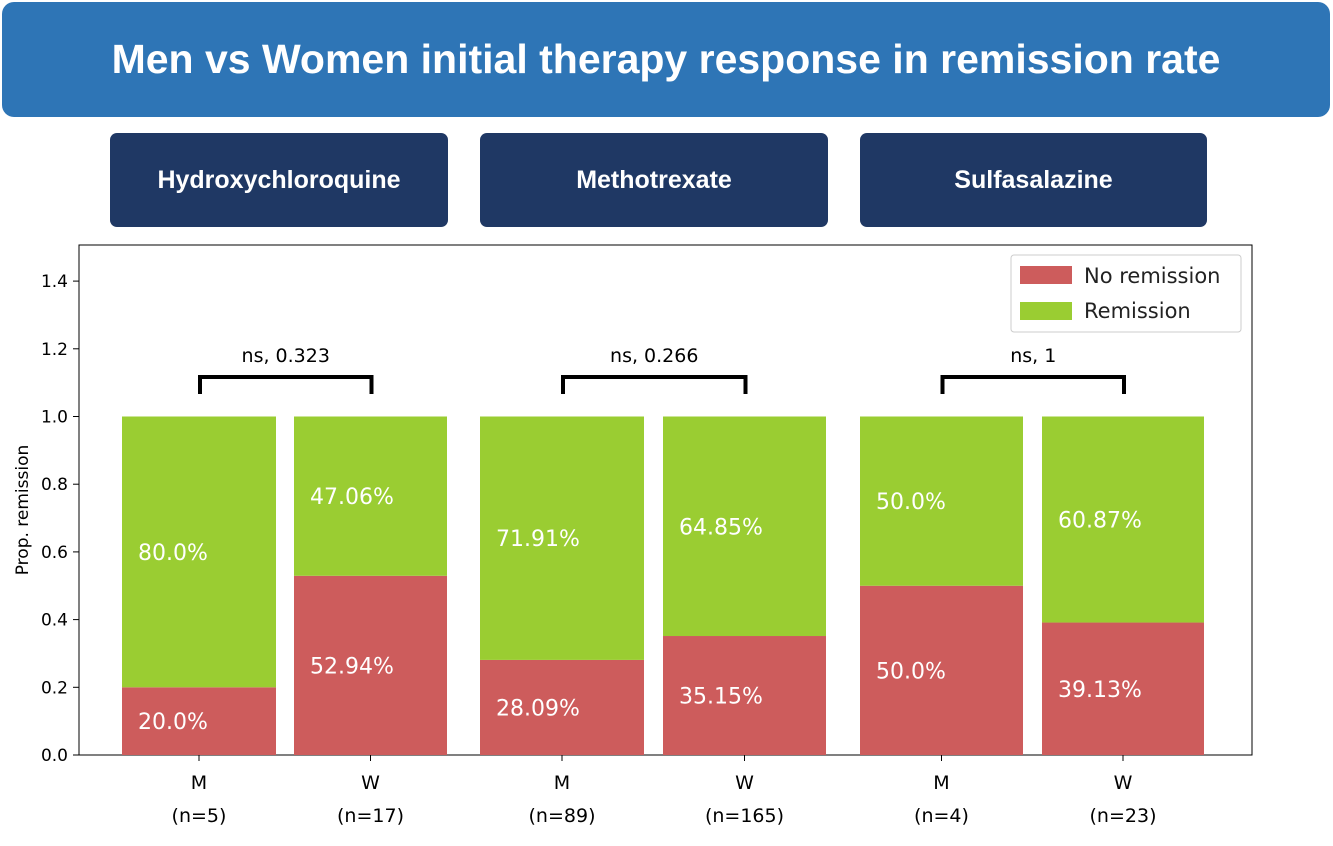 This screenshot has height=846, width=1333. I want to click on drug-label-text: Methotrexate, so click(654, 179).